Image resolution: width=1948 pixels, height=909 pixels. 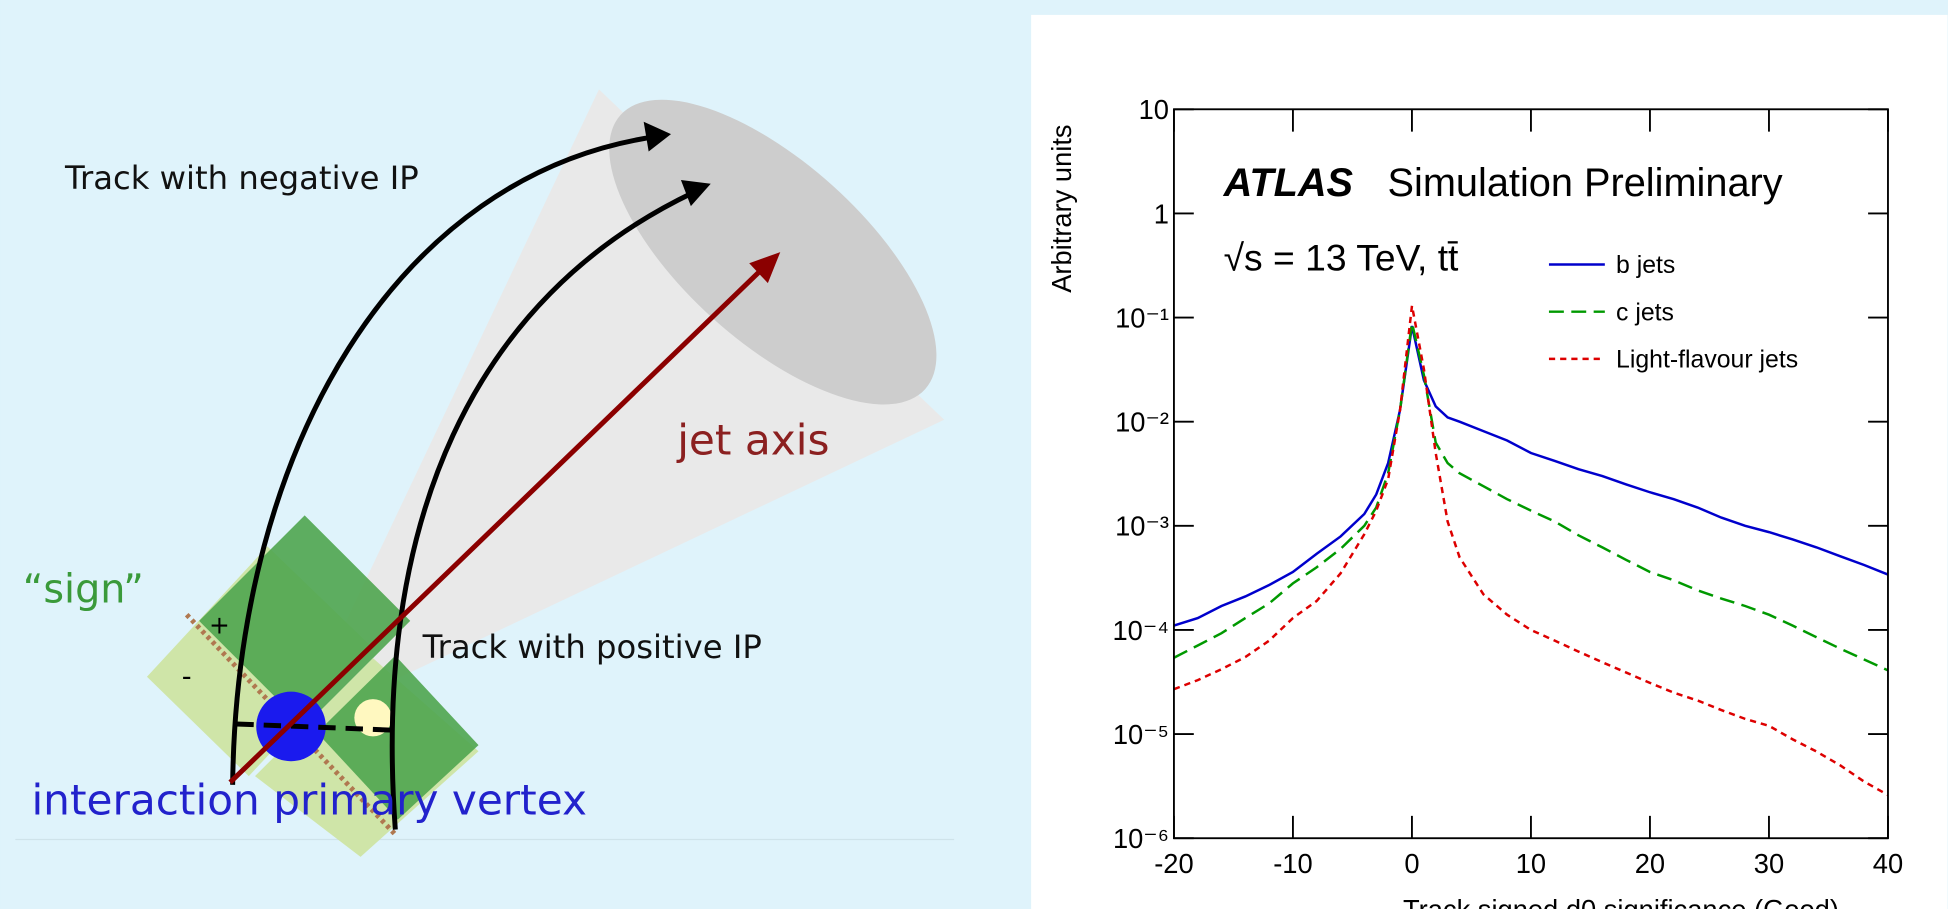 I want to click on ip-marker, so click(x=373, y=718).